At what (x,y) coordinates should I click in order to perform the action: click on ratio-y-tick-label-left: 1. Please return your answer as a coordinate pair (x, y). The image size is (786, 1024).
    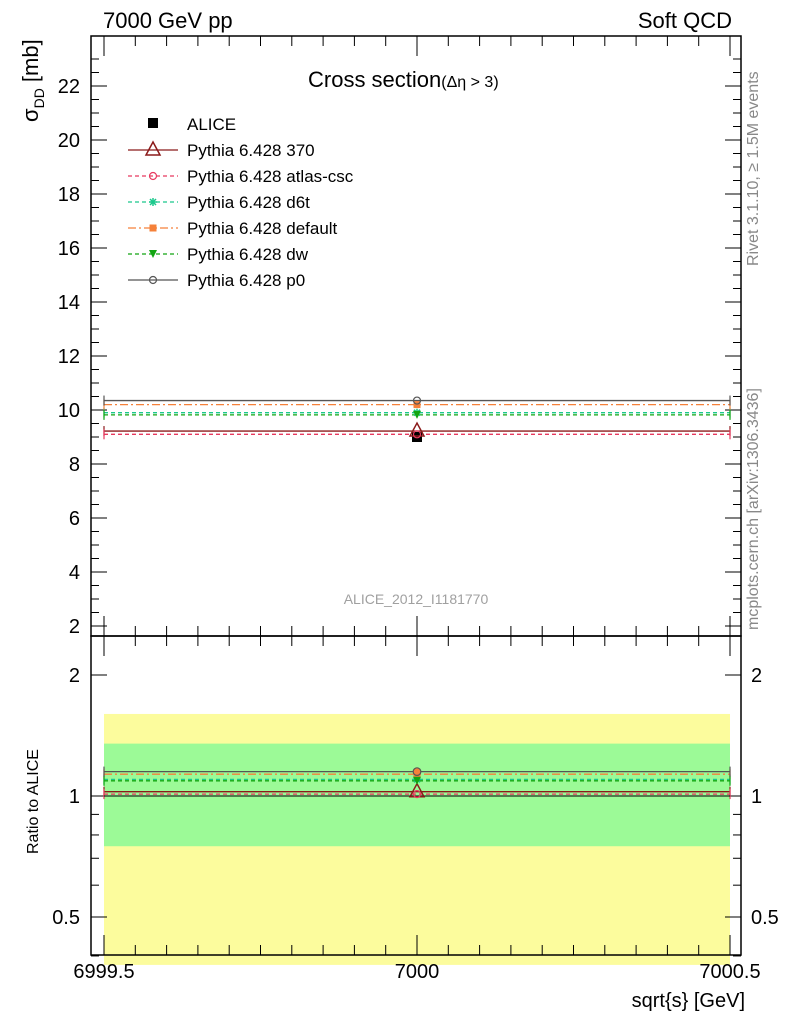
    Looking at the image, I should click on (74, 797).